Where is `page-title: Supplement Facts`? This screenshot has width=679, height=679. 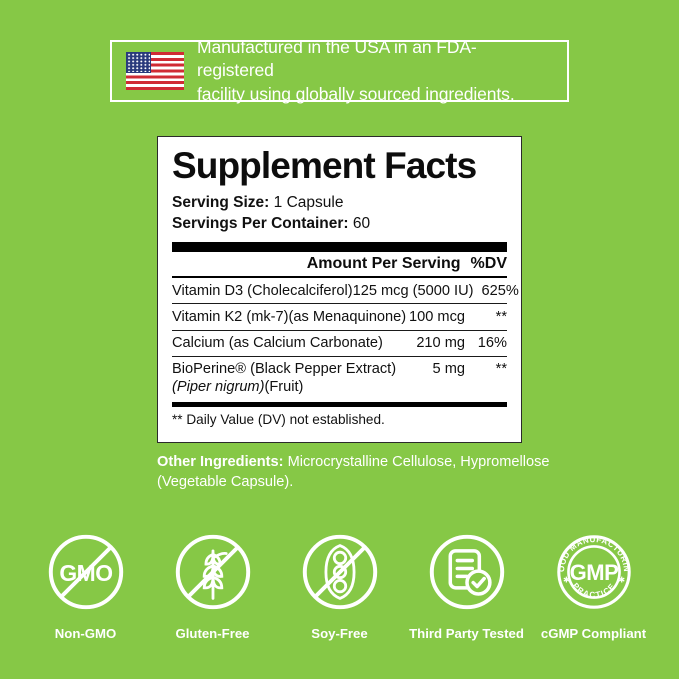 page-title: Supplement Facts is located at coordinates (324, 165).